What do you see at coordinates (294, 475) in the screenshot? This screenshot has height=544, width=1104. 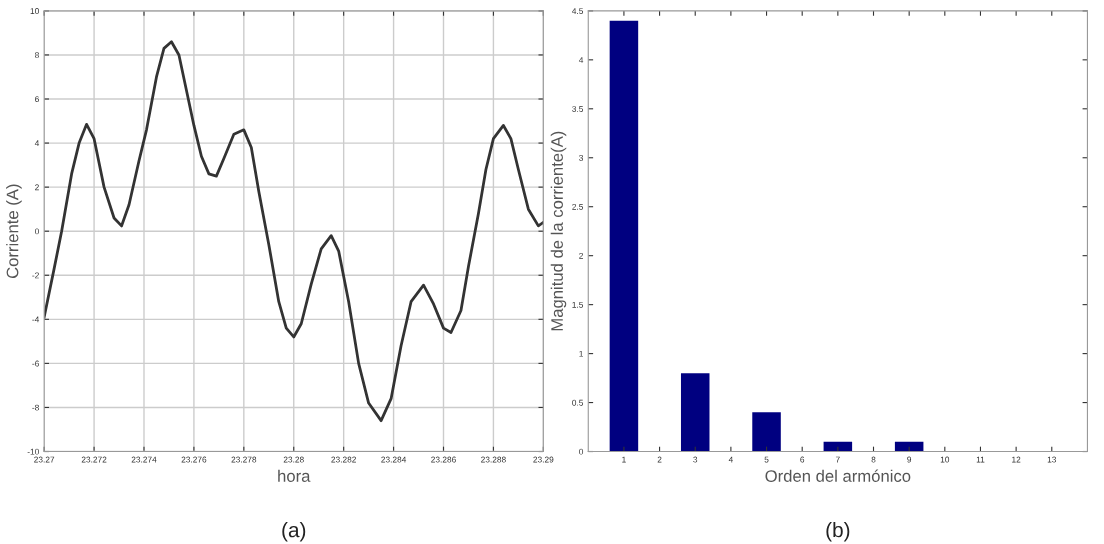 I see `x-axis-title: hora` at bounding box center [294, 475].